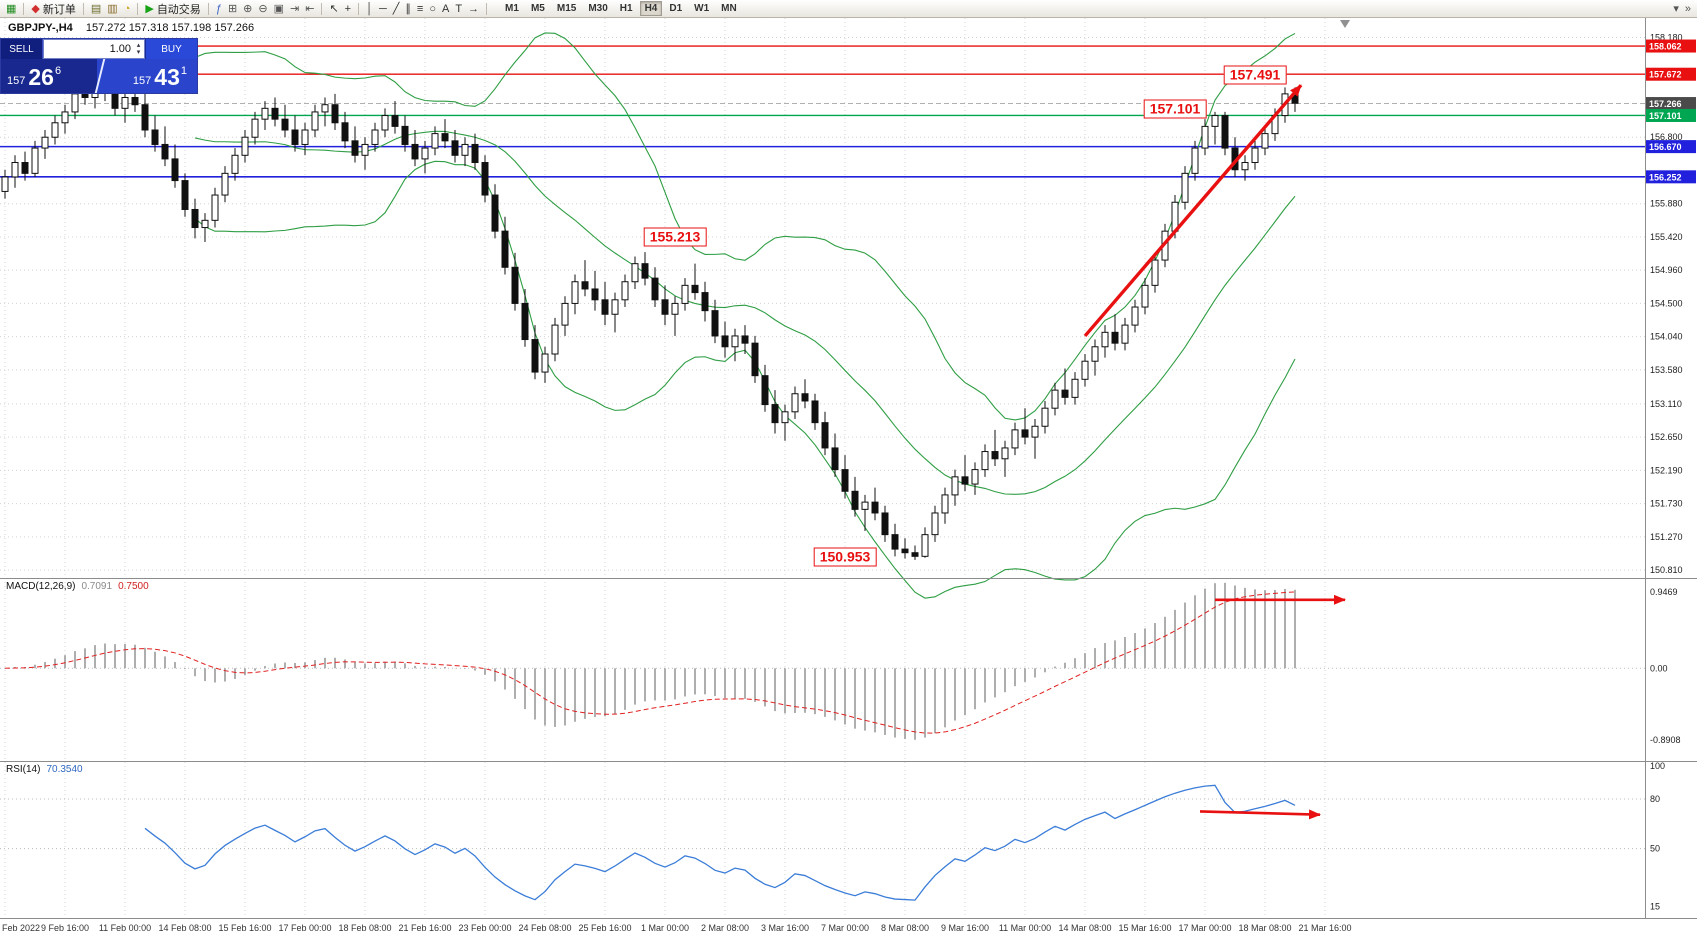 The height and width of the screenshot is (938, 1697). I want to click on toolbar-toolbar-overflow: », so click(1688, 9).